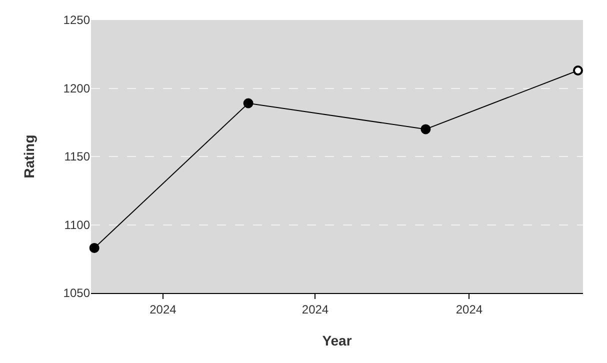  Describe the element at coordinates (77, 157) in the screenshot. I see `y-tick-label: 1150` at that location.